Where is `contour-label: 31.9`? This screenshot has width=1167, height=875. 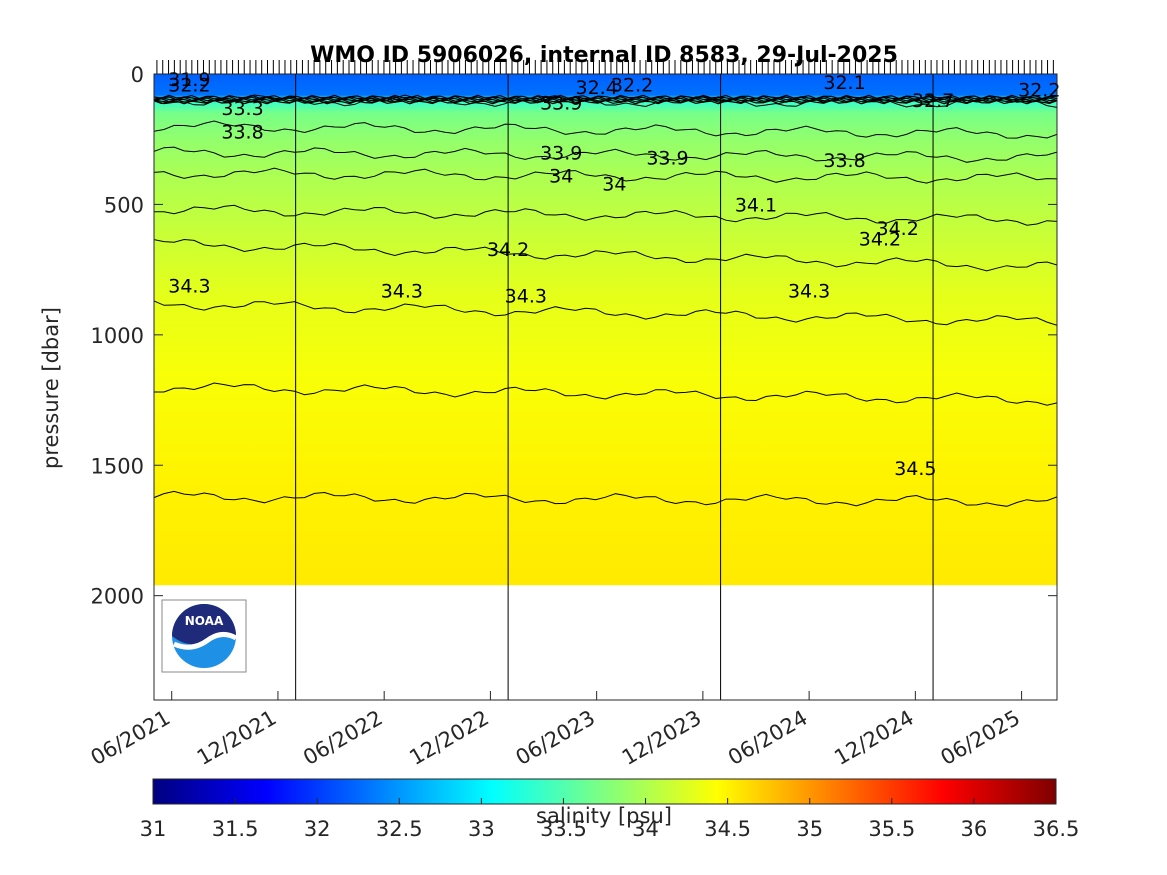 contour-label: 31.9 is located at coordinates (189, 80).